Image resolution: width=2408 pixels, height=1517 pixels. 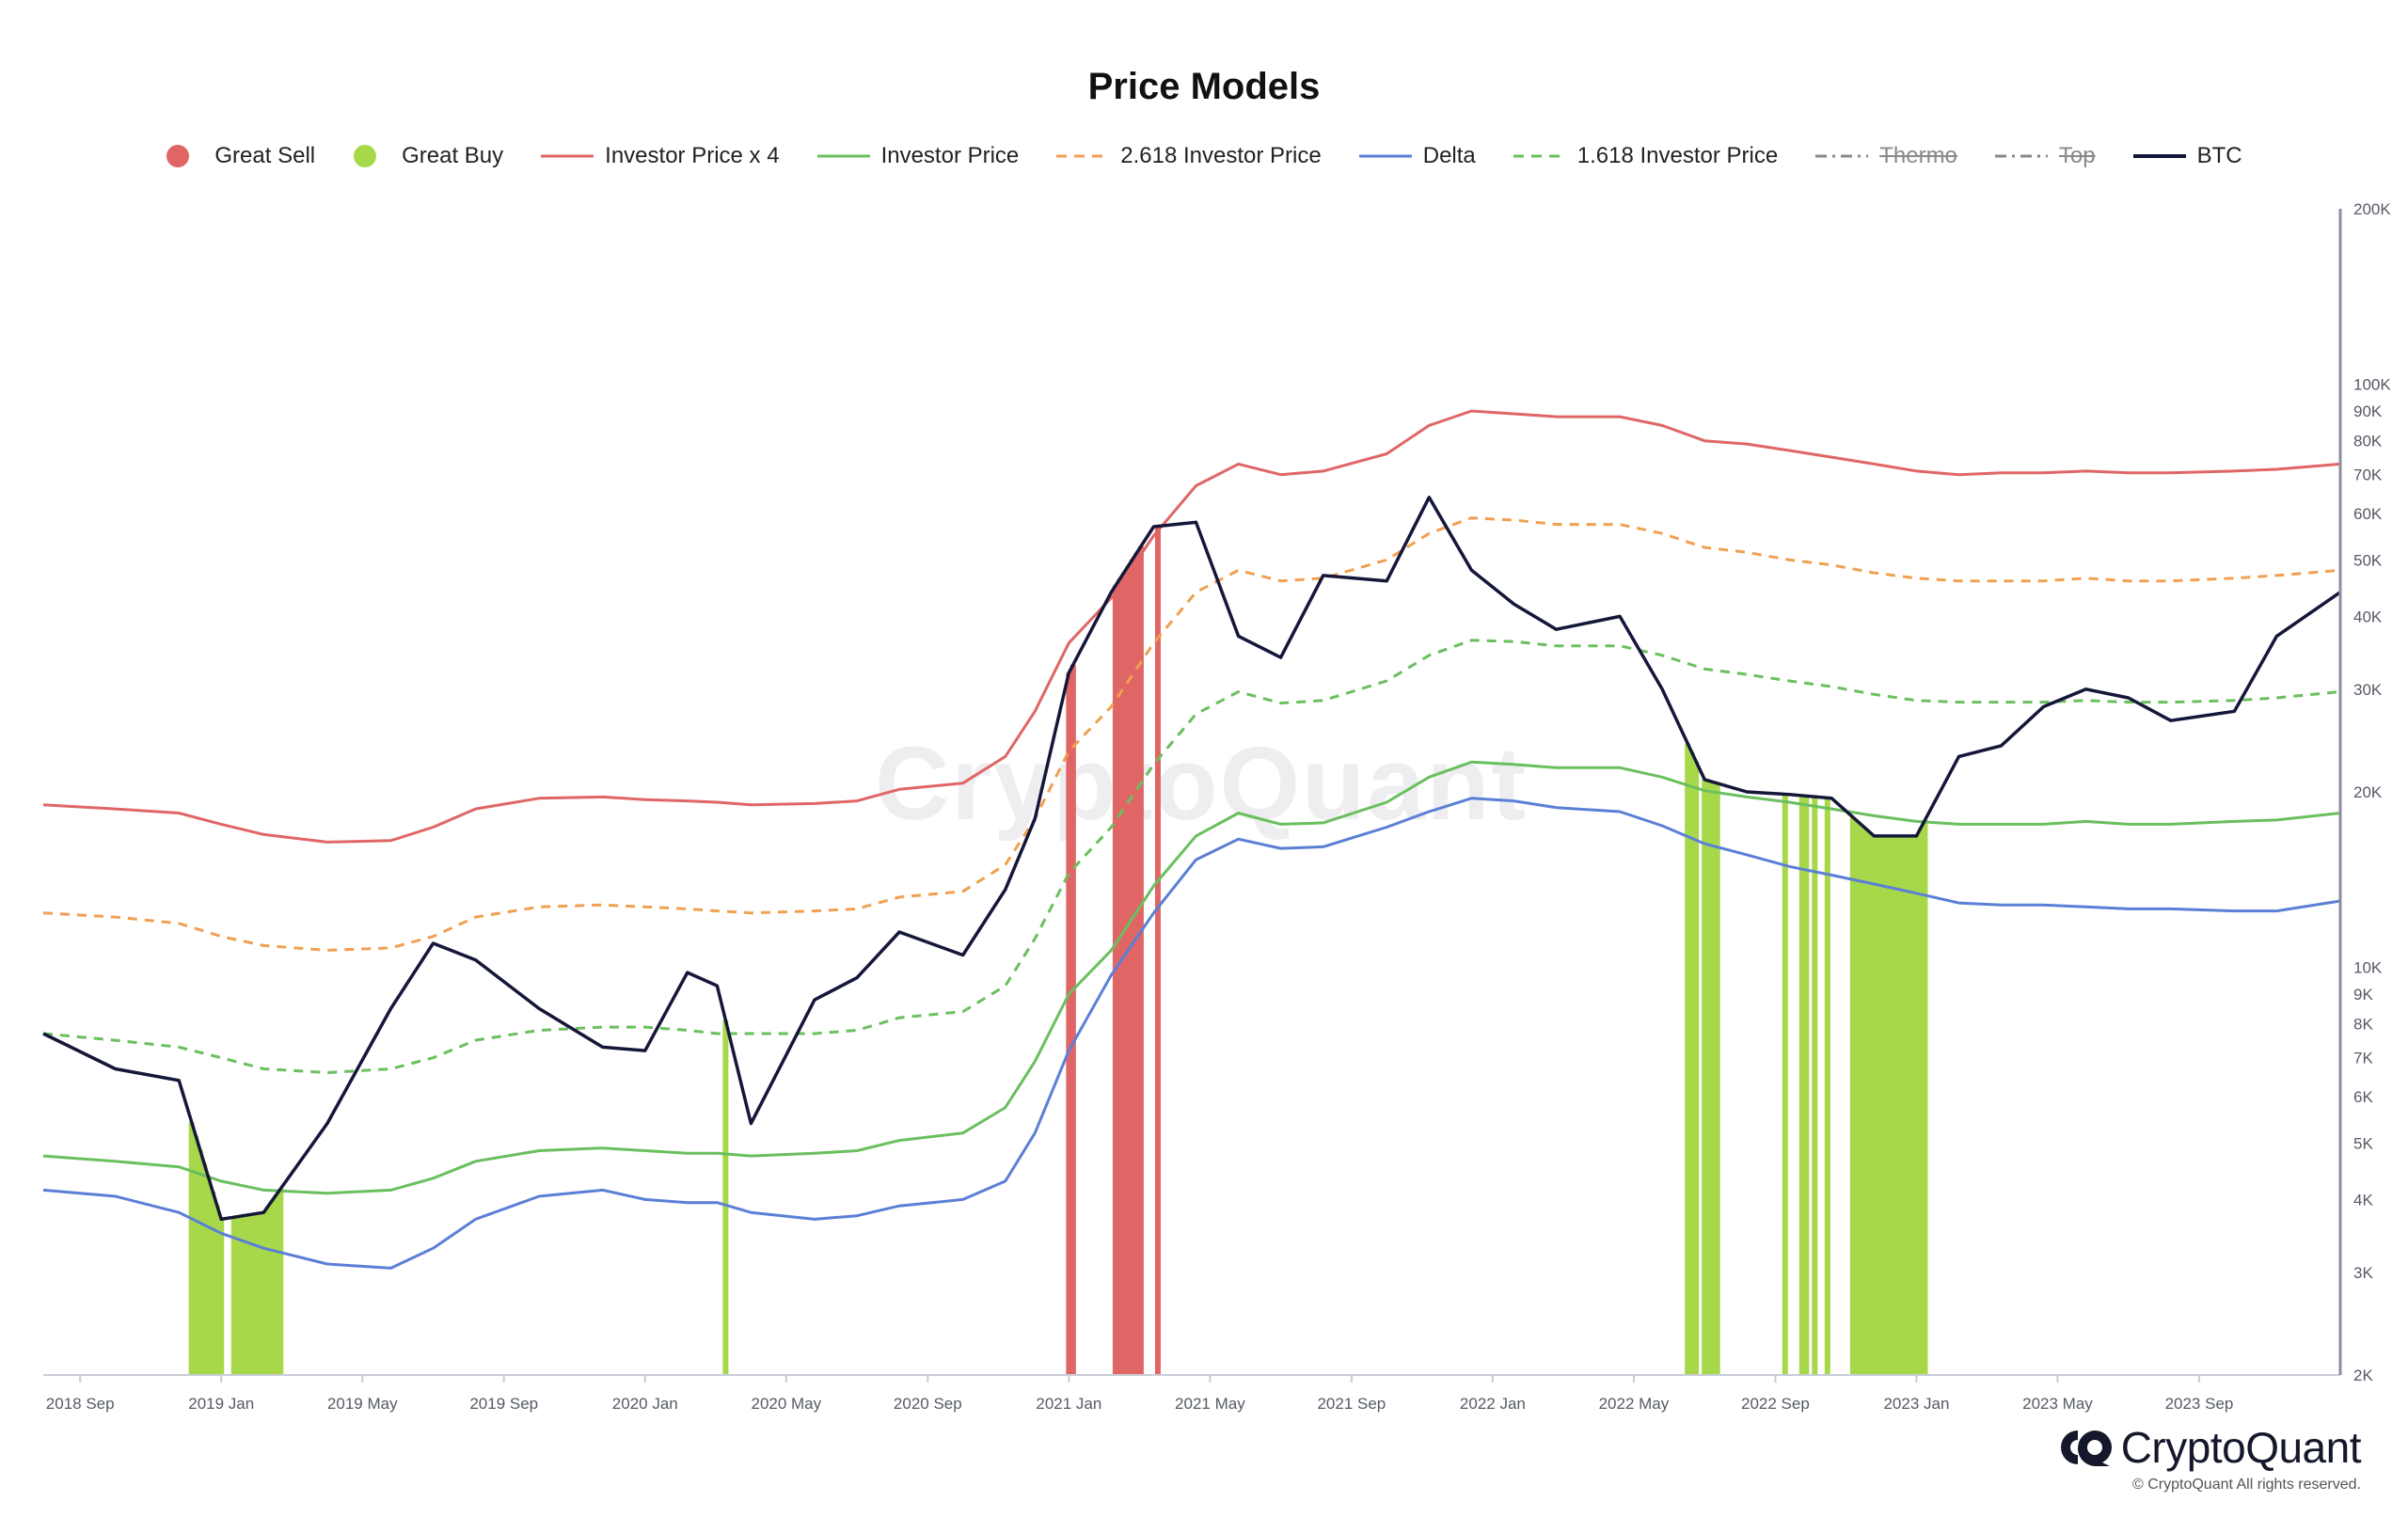 What do you see at coordinates (2219, 155) in the screenshot?
I see `legend-label: BTC` at bounding box center [2219, 155].